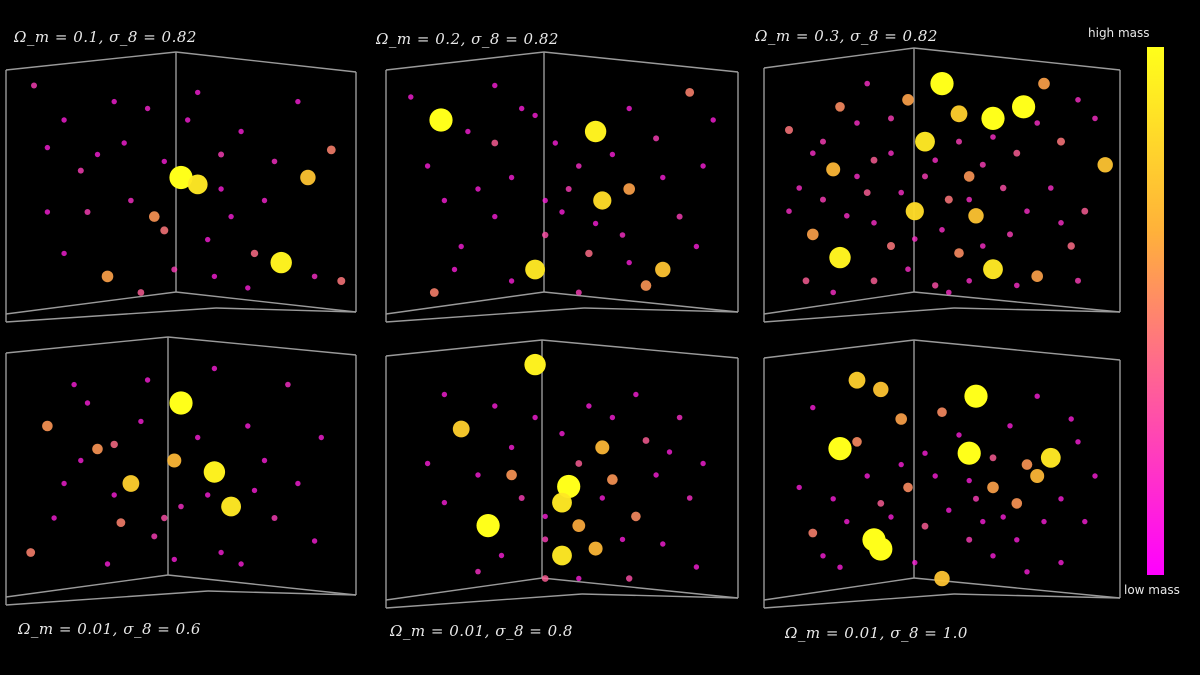 The image size is (1200, 675). Describe the element at coordinates (1152, 590) in the screenshot. I see `colorbar-bottom-label: low mass` at that location.